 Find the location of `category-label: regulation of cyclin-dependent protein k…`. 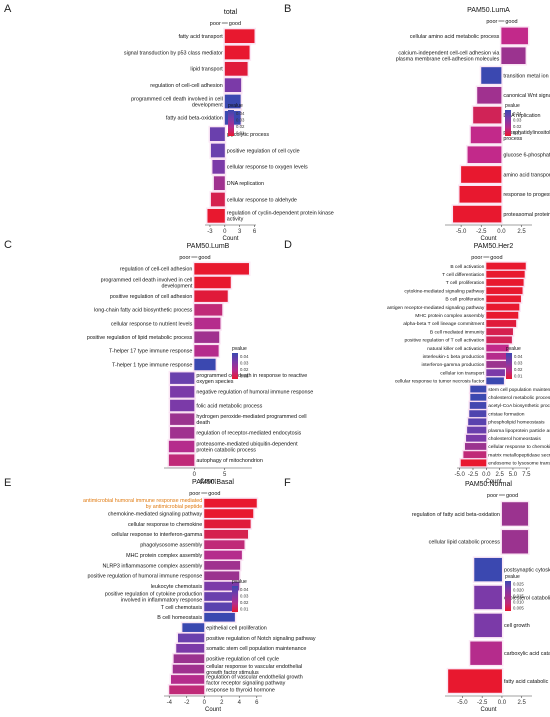

category-label: regulation of cyclin-dependent protein k… is located at coordinates (280, 214).